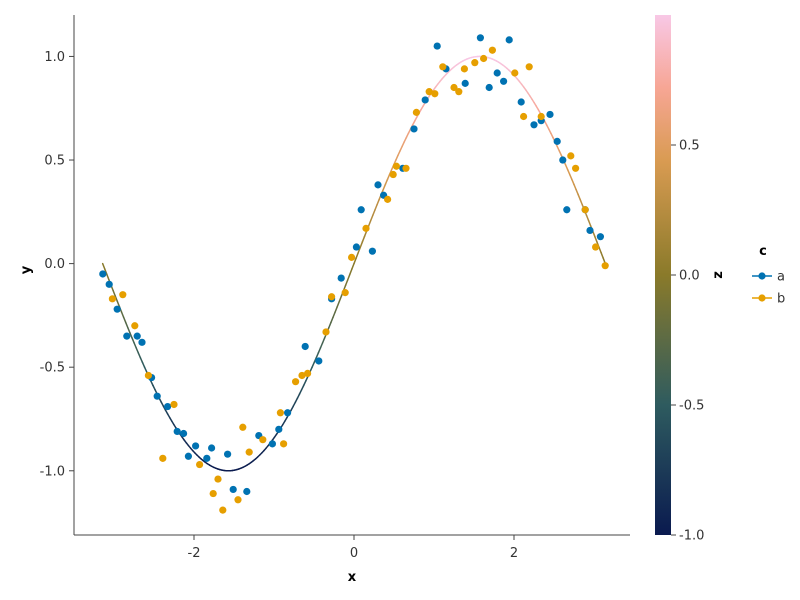 This screenshot has width=800, height=600. I want to click on colorbar-ticks: -1.0 -0.5 0.0 0.5, so click(687, 341).